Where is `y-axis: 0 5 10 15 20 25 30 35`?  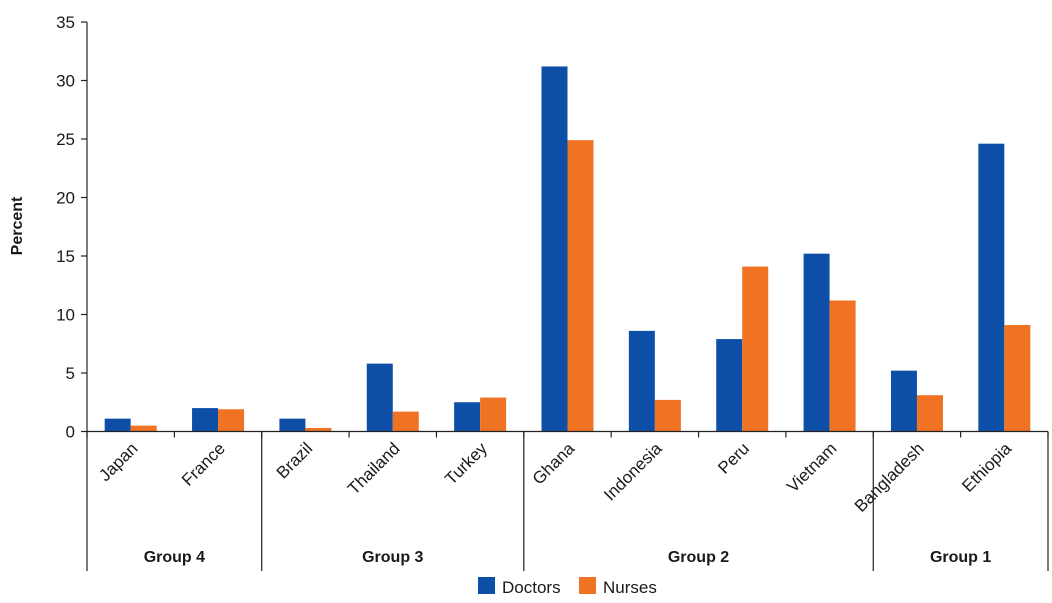
y-axis: 0 5 10 15 20 25 30 35 is located at coordinates (72, 227).